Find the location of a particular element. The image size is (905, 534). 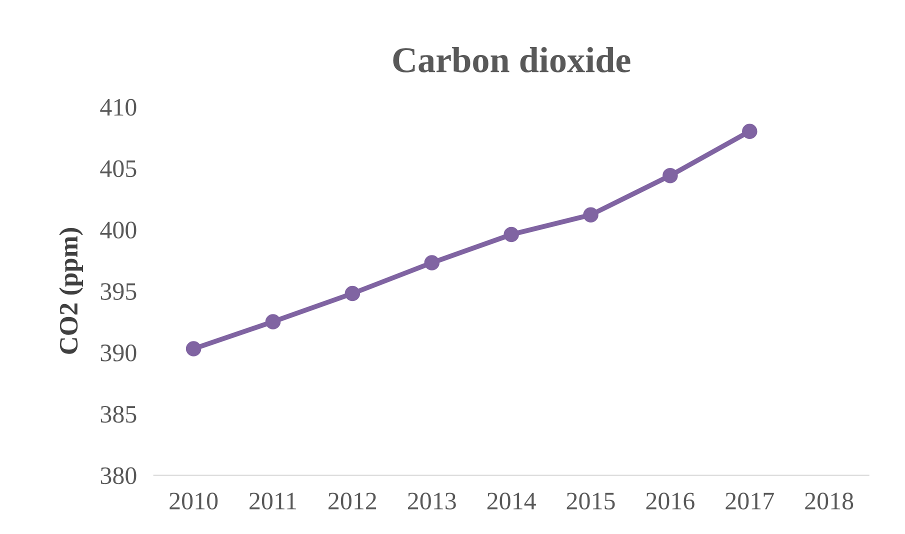

y-tick-label: 385 is located at coordinates (118, 414).